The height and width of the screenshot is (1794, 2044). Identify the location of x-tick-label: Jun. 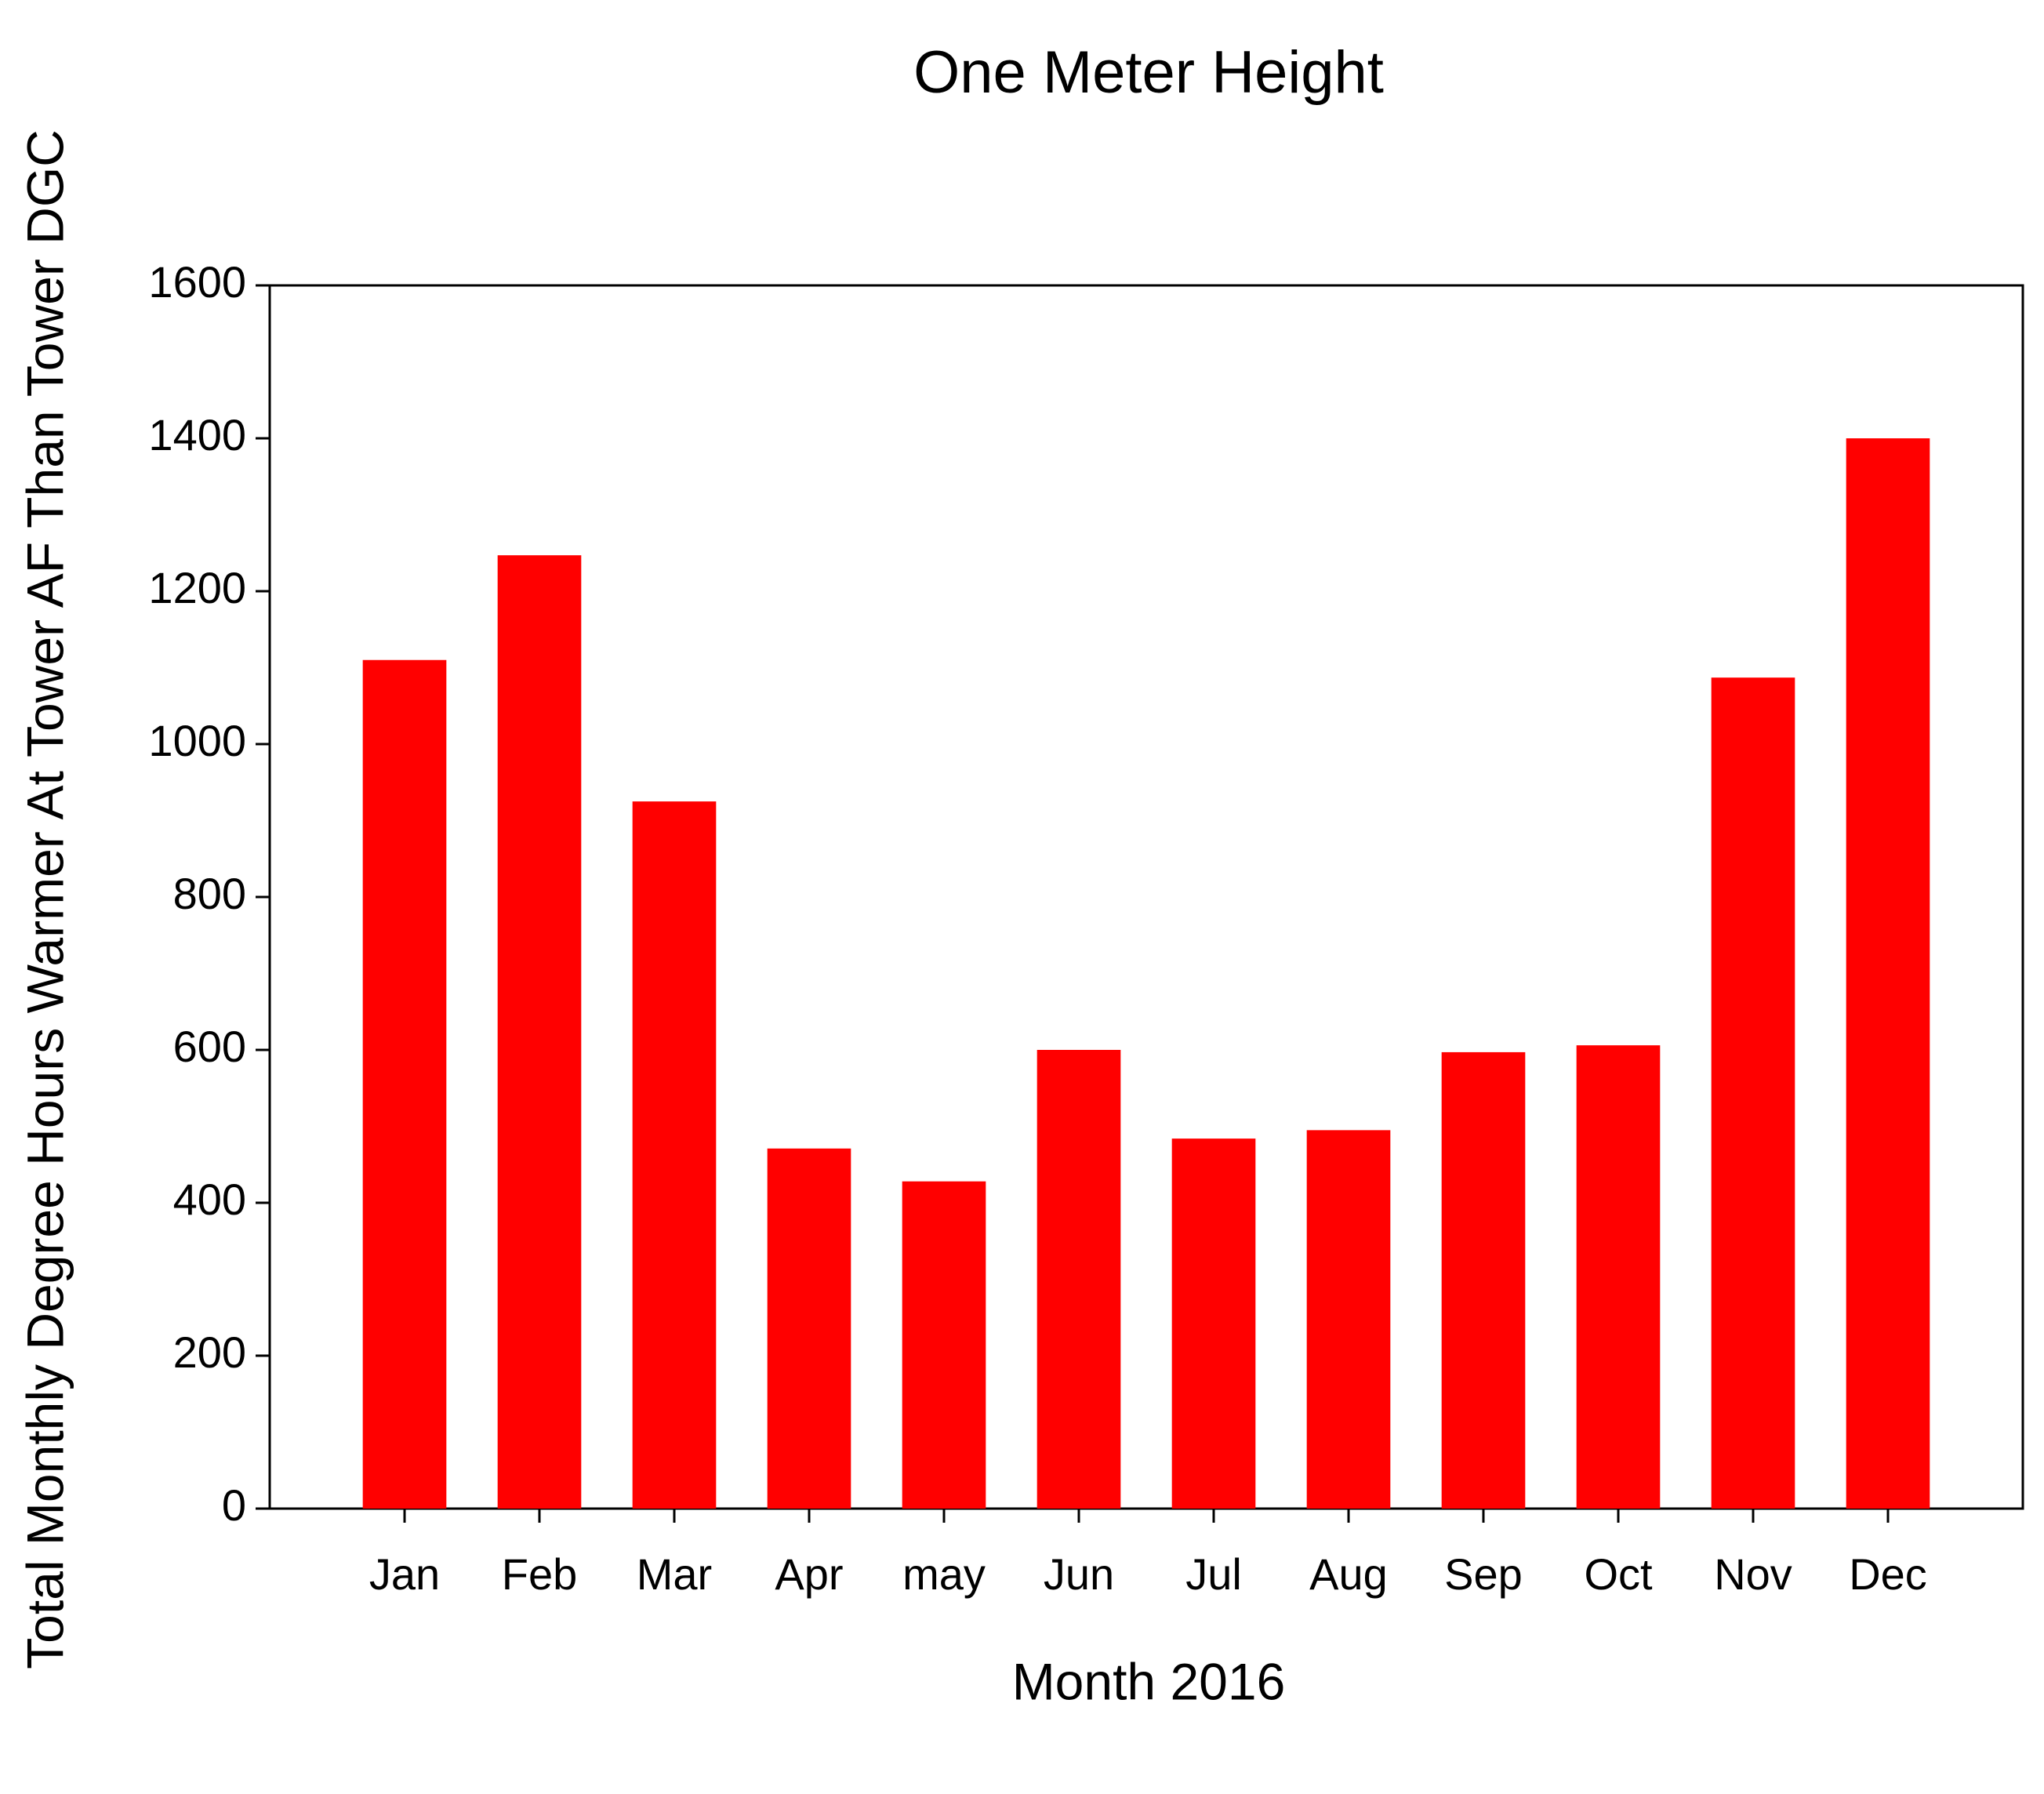
(1079, 1574).